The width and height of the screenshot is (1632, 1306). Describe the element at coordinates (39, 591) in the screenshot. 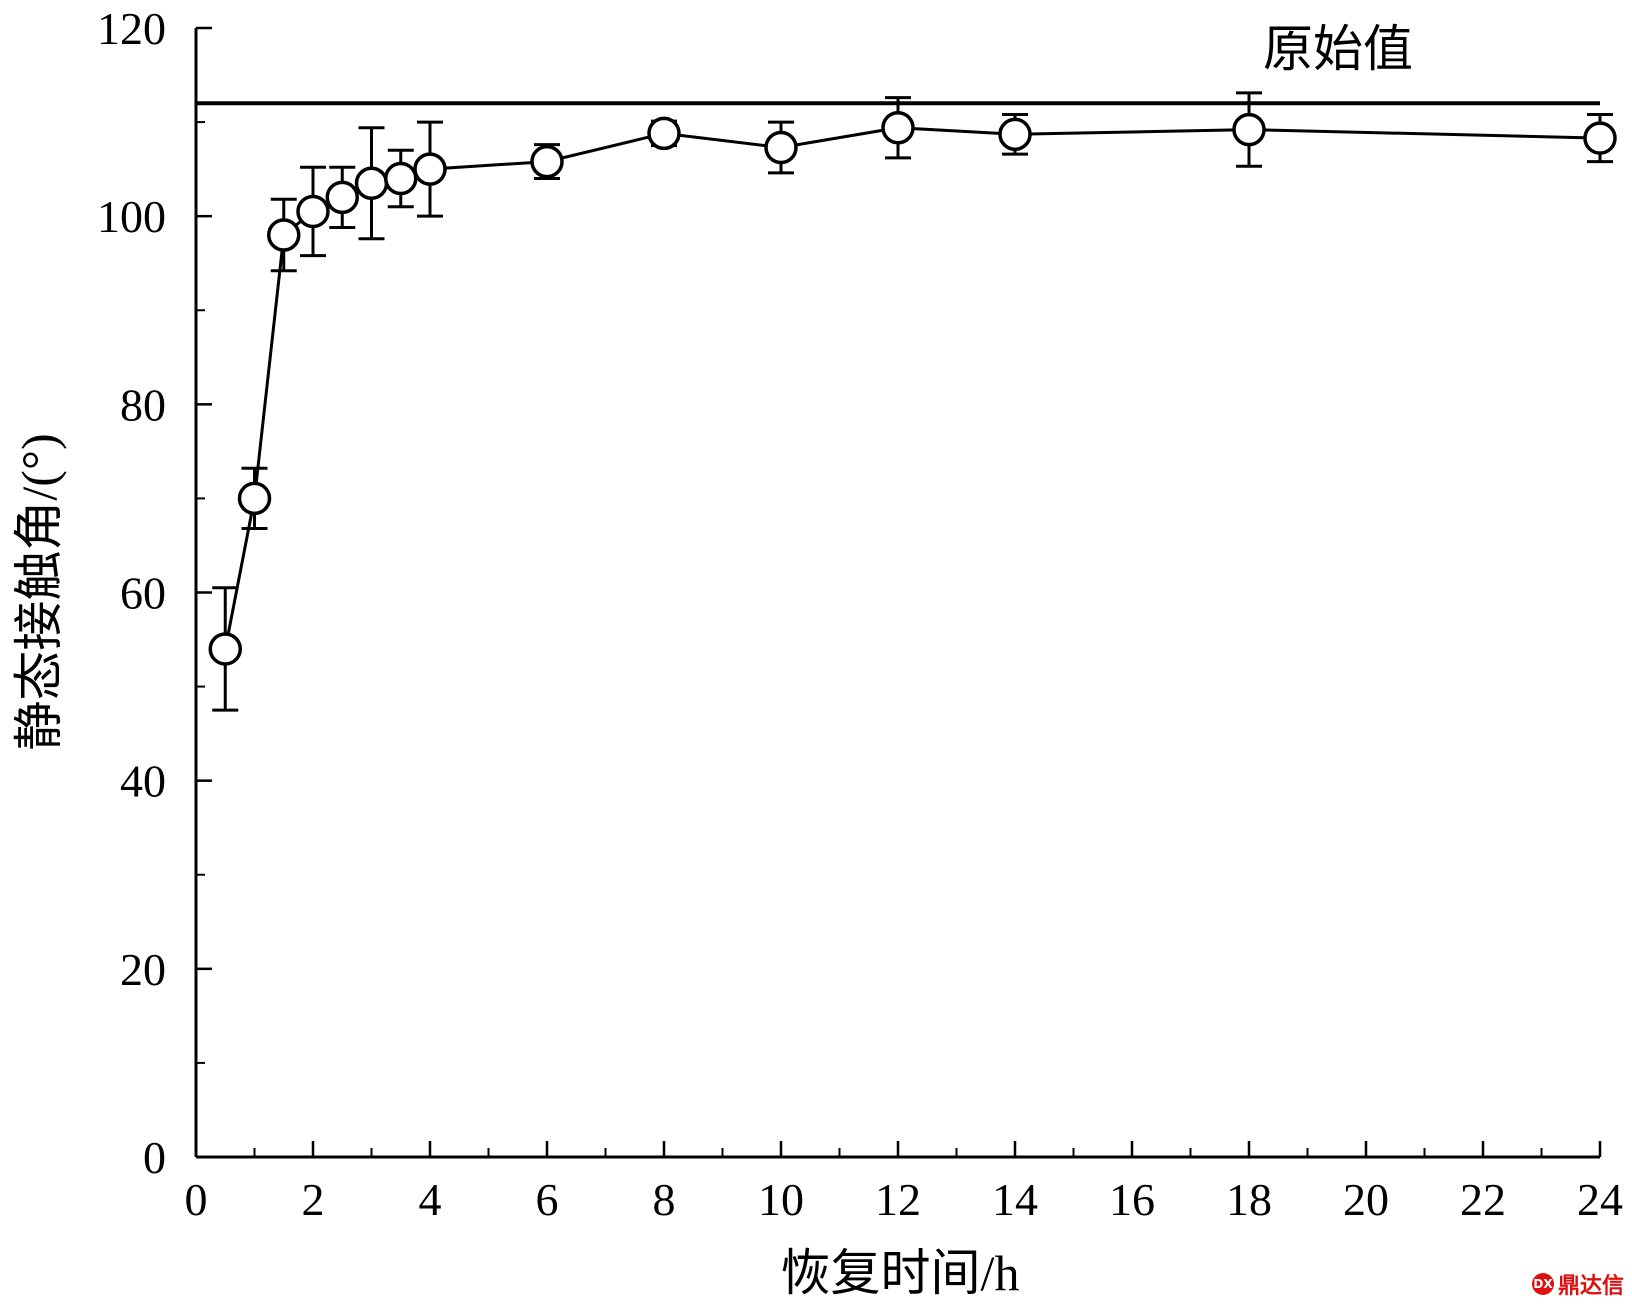

I see `y-axis-title: 静态接触角/(°)` at that location.